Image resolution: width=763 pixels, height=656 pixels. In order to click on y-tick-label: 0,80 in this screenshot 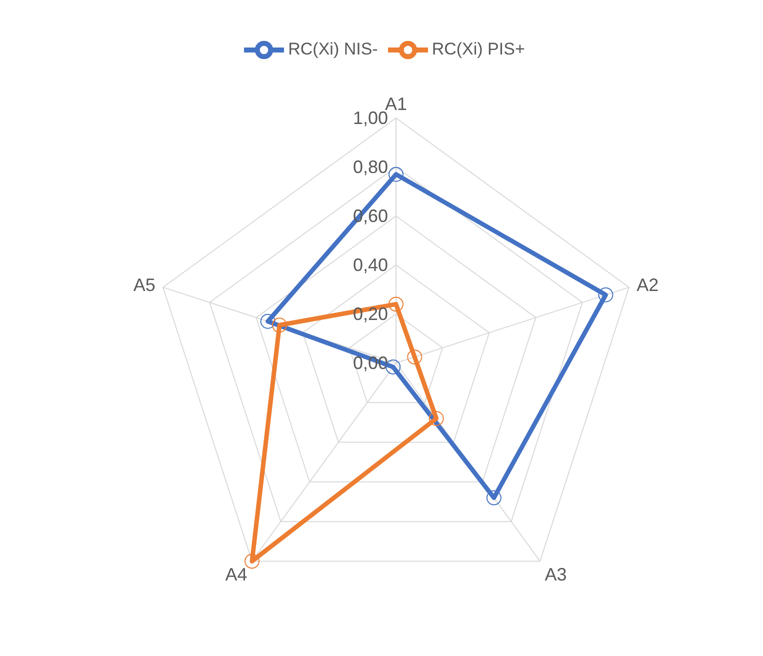, I will do `click(370, 167)`.